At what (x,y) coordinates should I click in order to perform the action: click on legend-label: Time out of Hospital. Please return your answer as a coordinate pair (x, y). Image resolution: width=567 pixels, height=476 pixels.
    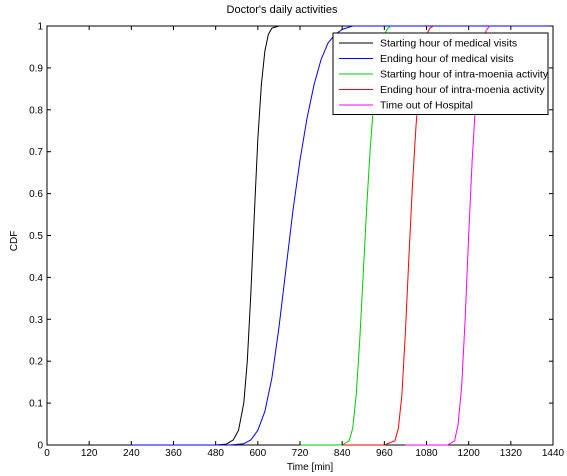
    Looking at the image, I should click on (426, 106).